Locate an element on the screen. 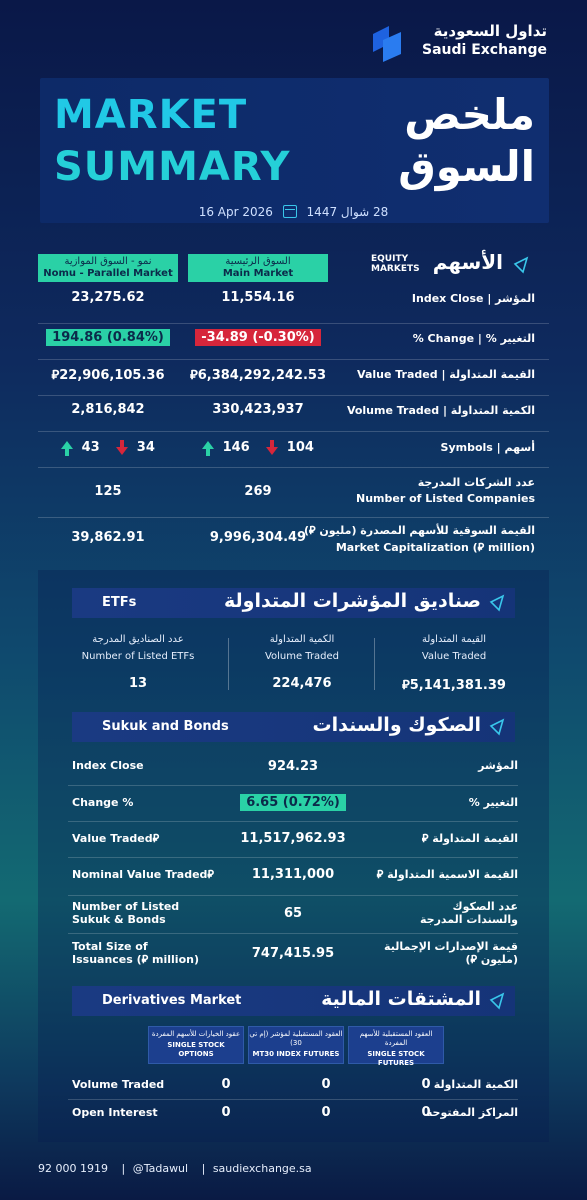 The image size is (587, 1200). etf-col-ar: القيمة المتداولة is located at coordinates (454, 639).